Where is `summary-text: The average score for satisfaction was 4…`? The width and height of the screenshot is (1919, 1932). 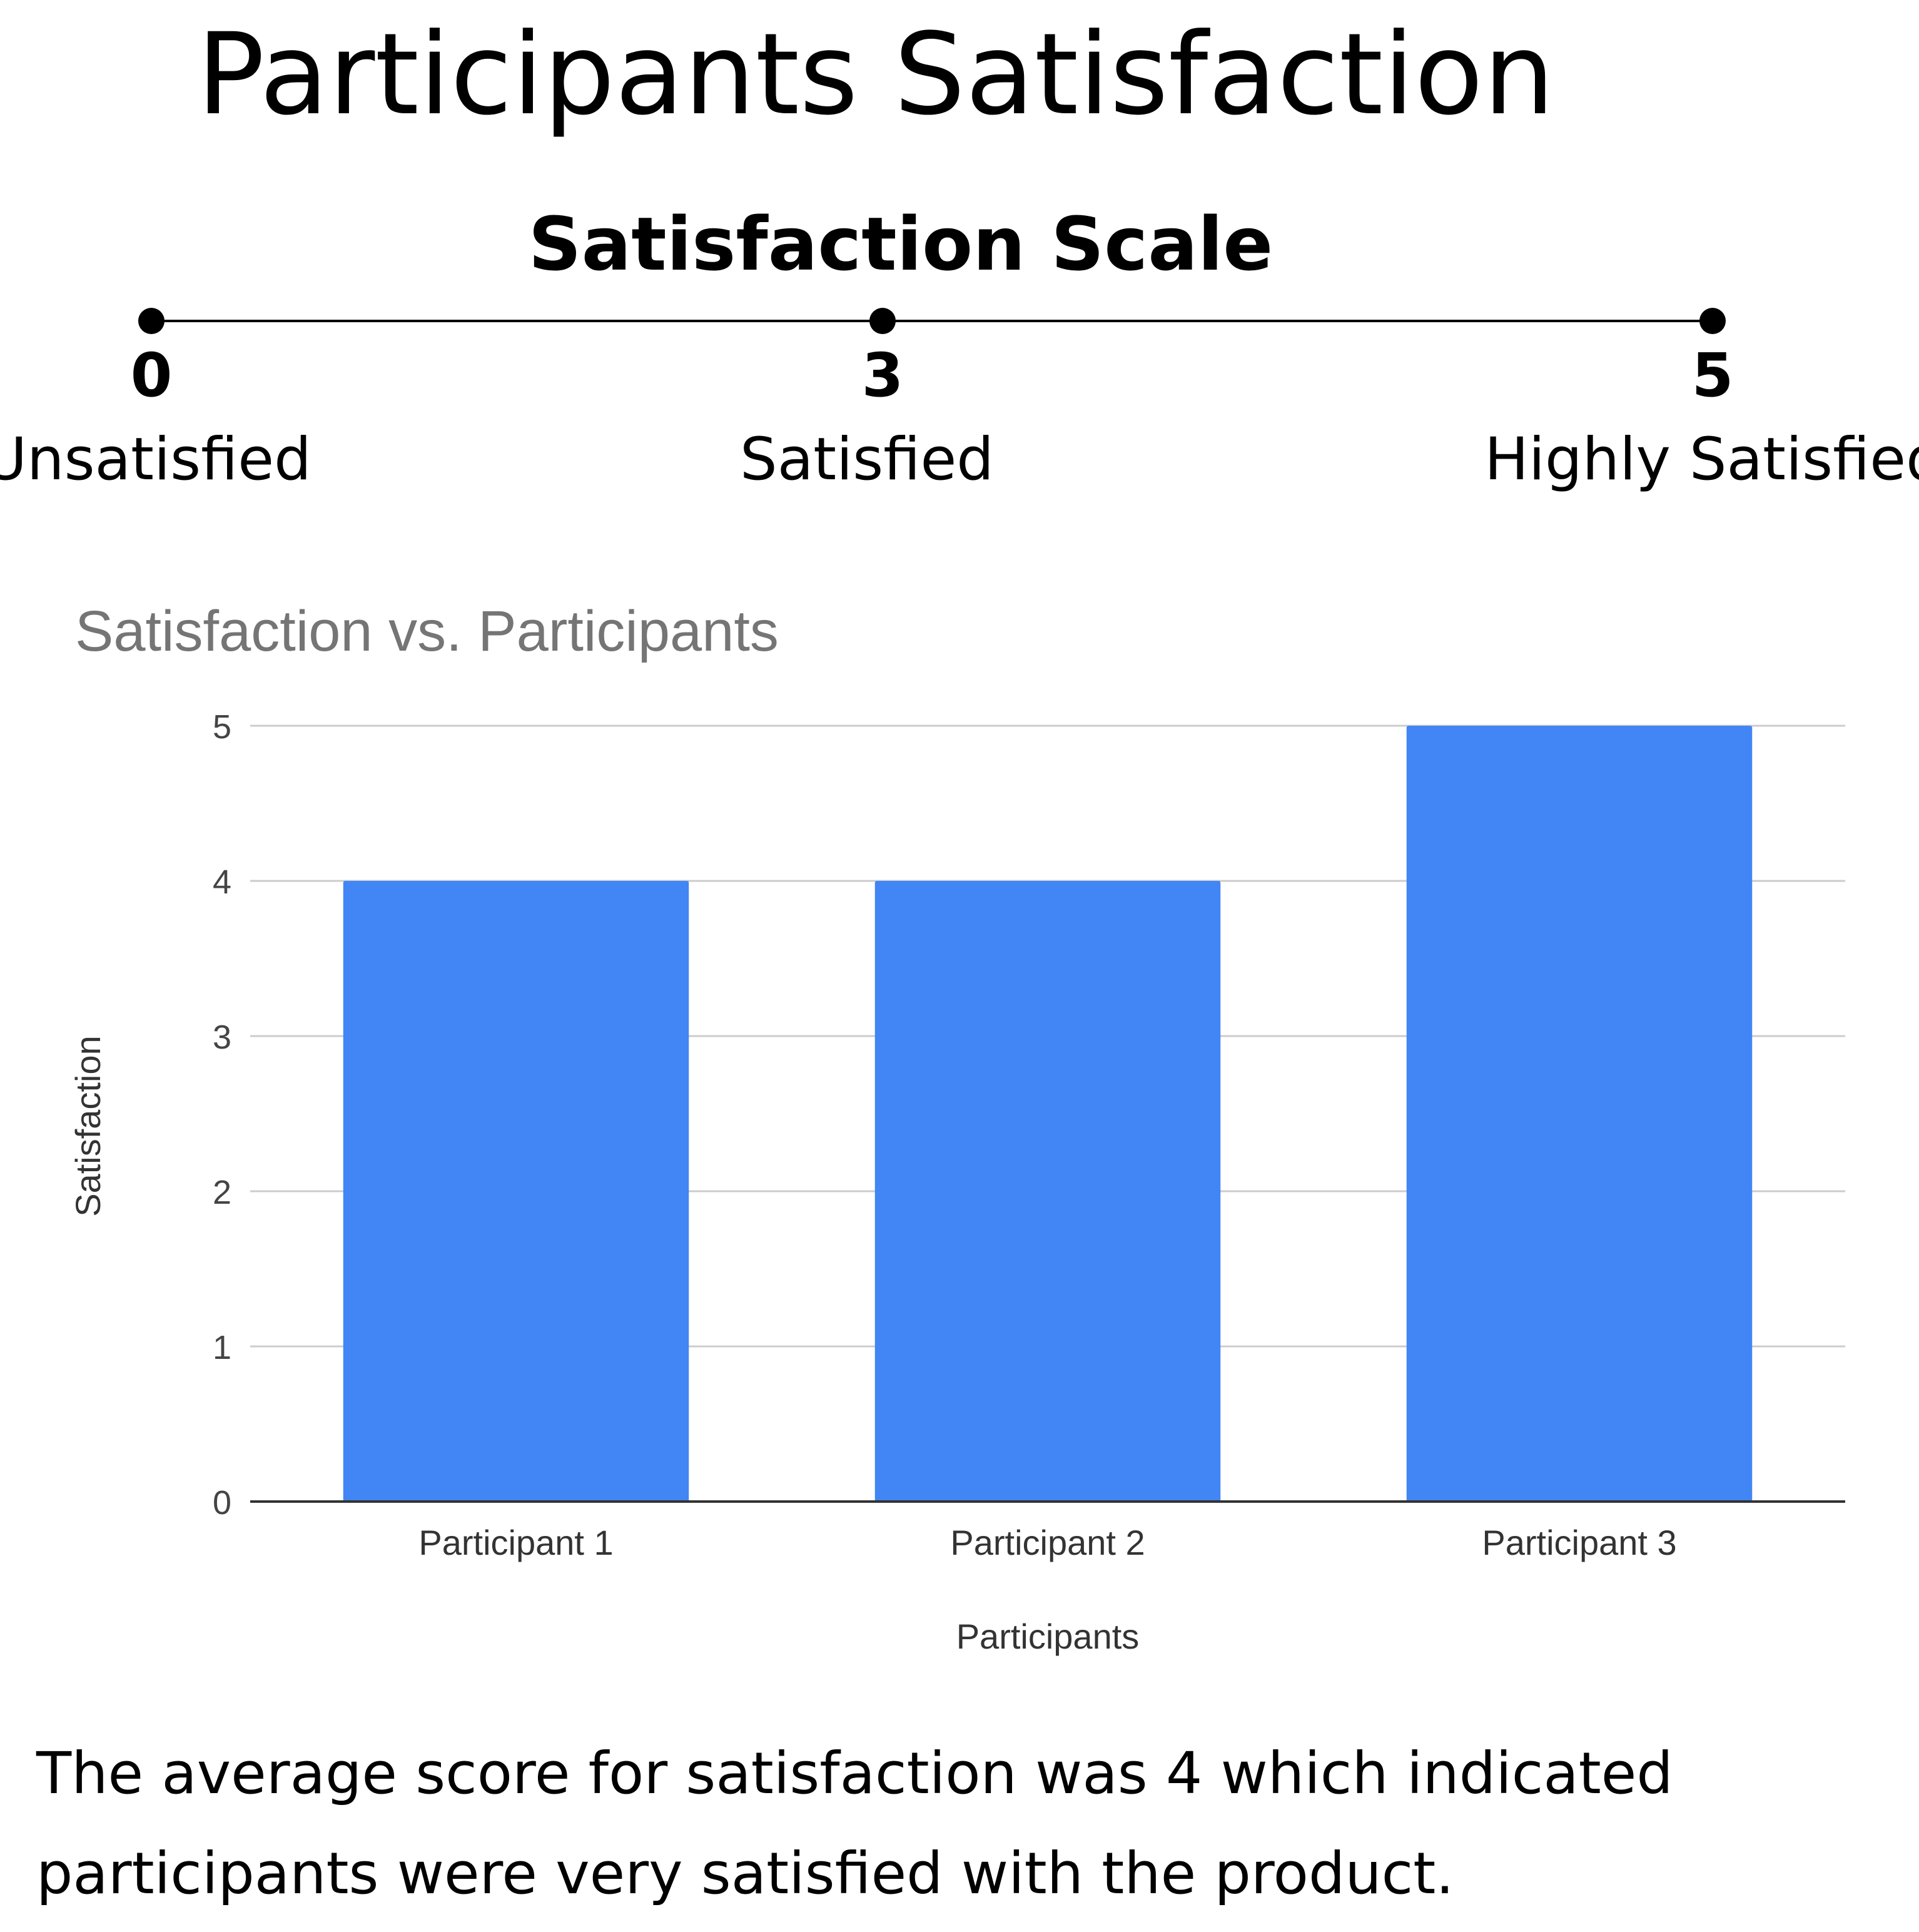
summary-text: The average score for satisfaction was 4… is located at coordinates (854, 1823).